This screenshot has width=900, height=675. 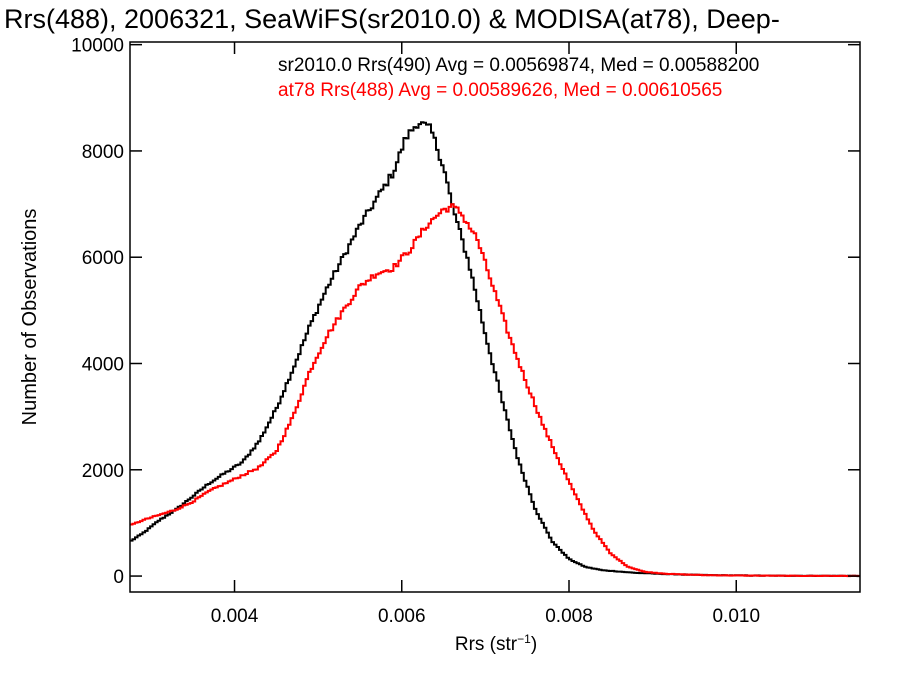 I want to click on y-tick-label: 2000, so click(x=103, y=471).